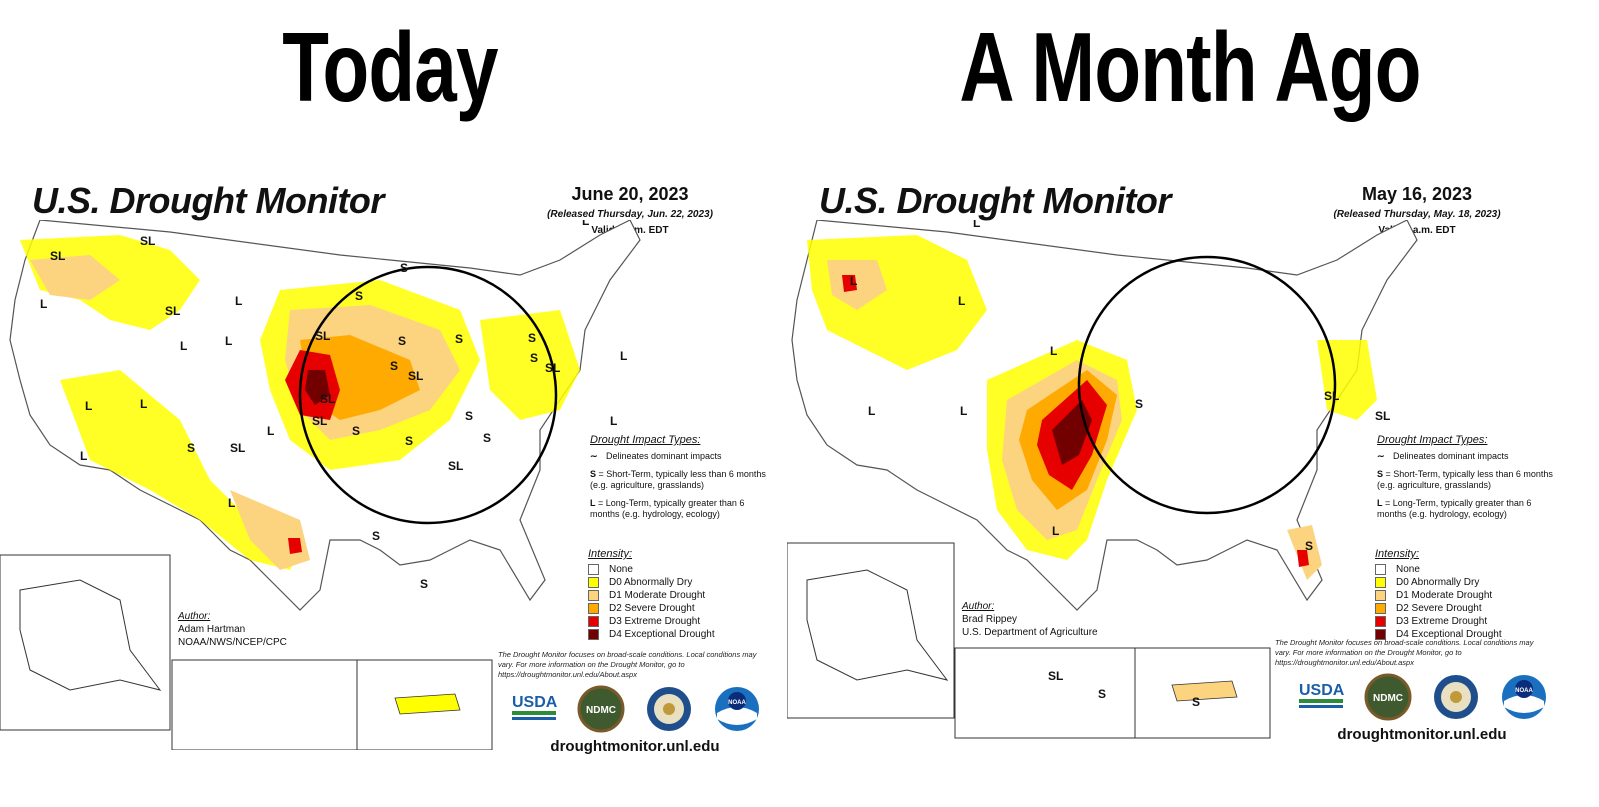 The width and height of the screenshot is (1599, 807). I want to click on legend-d3: D3 Extreme Drought, so click(655, 621).